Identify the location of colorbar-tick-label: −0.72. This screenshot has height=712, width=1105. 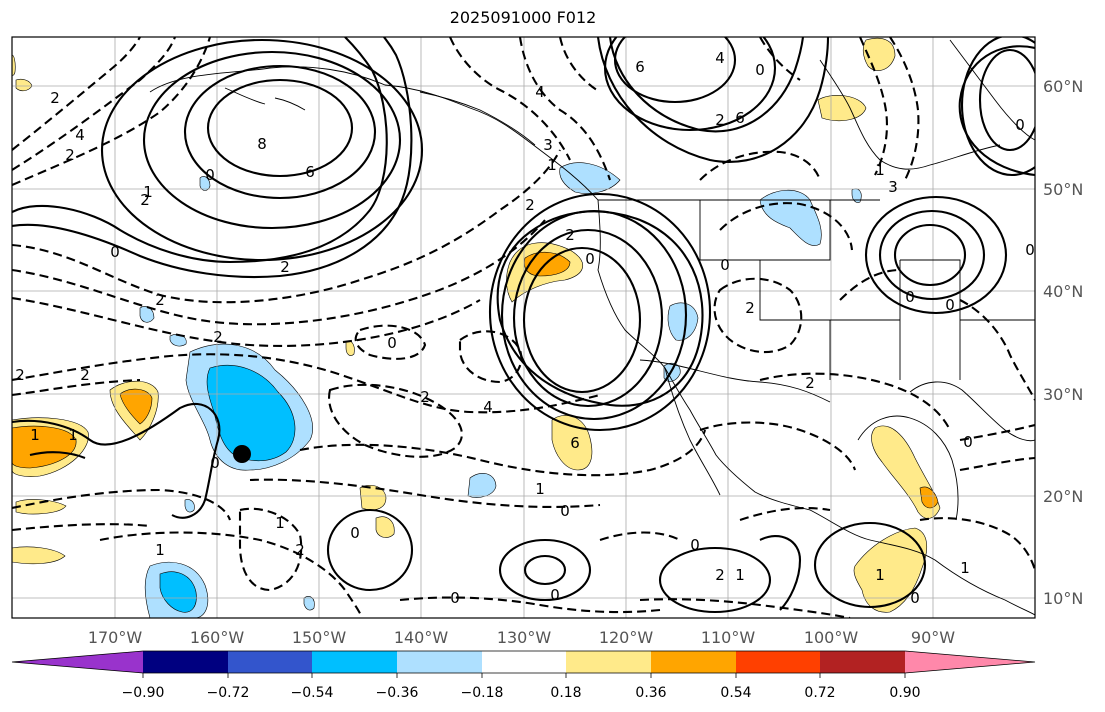
(228, 693).